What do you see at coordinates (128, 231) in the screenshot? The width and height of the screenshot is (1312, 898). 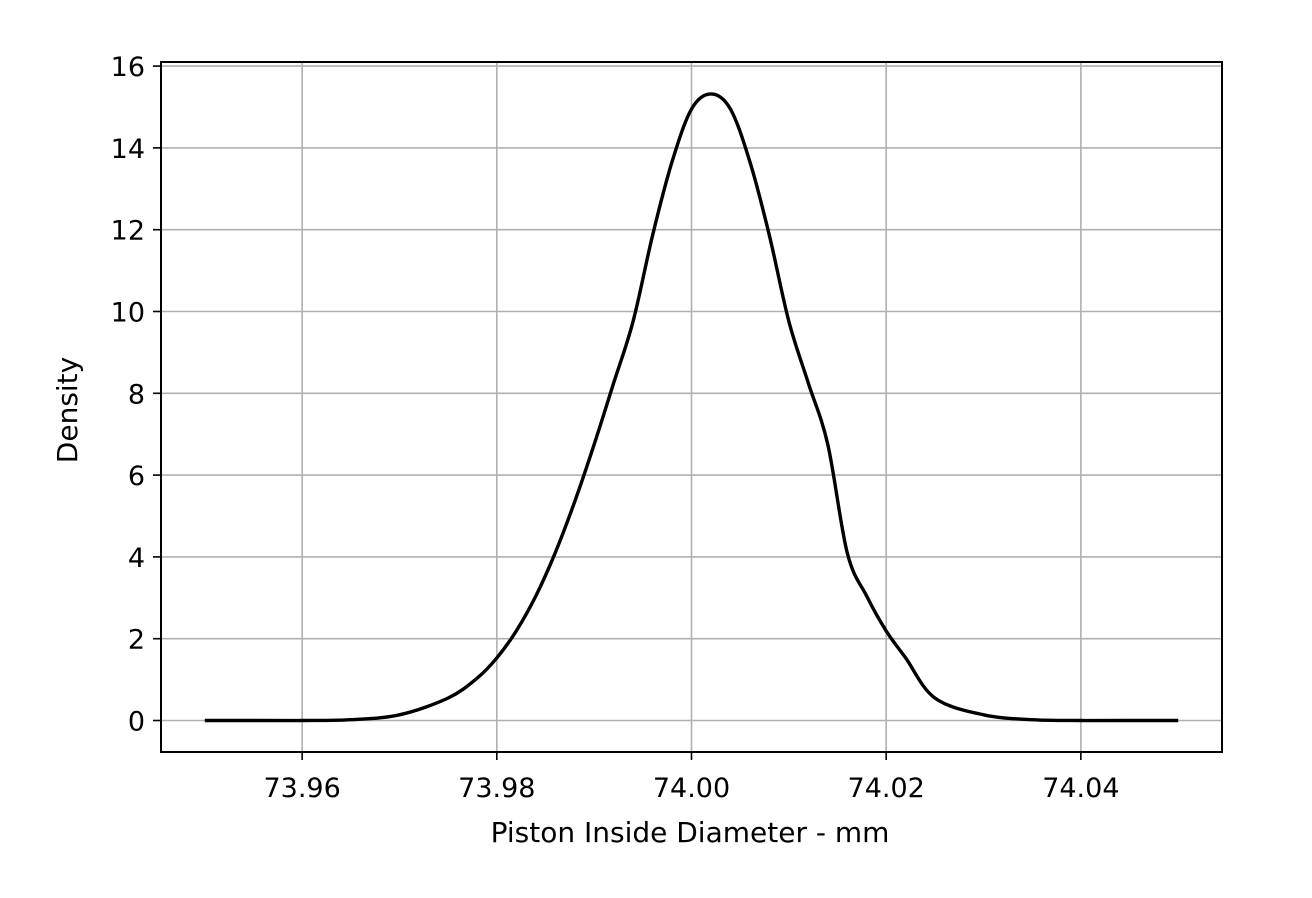 I see `y-tick-label: 12` at bounding box center [128, 231].